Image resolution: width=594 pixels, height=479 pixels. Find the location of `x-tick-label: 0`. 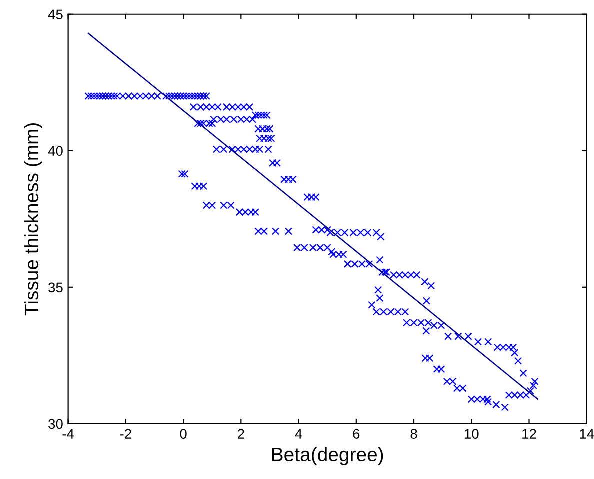

x-tick-label: 0 is located at coordinates (183, 434).